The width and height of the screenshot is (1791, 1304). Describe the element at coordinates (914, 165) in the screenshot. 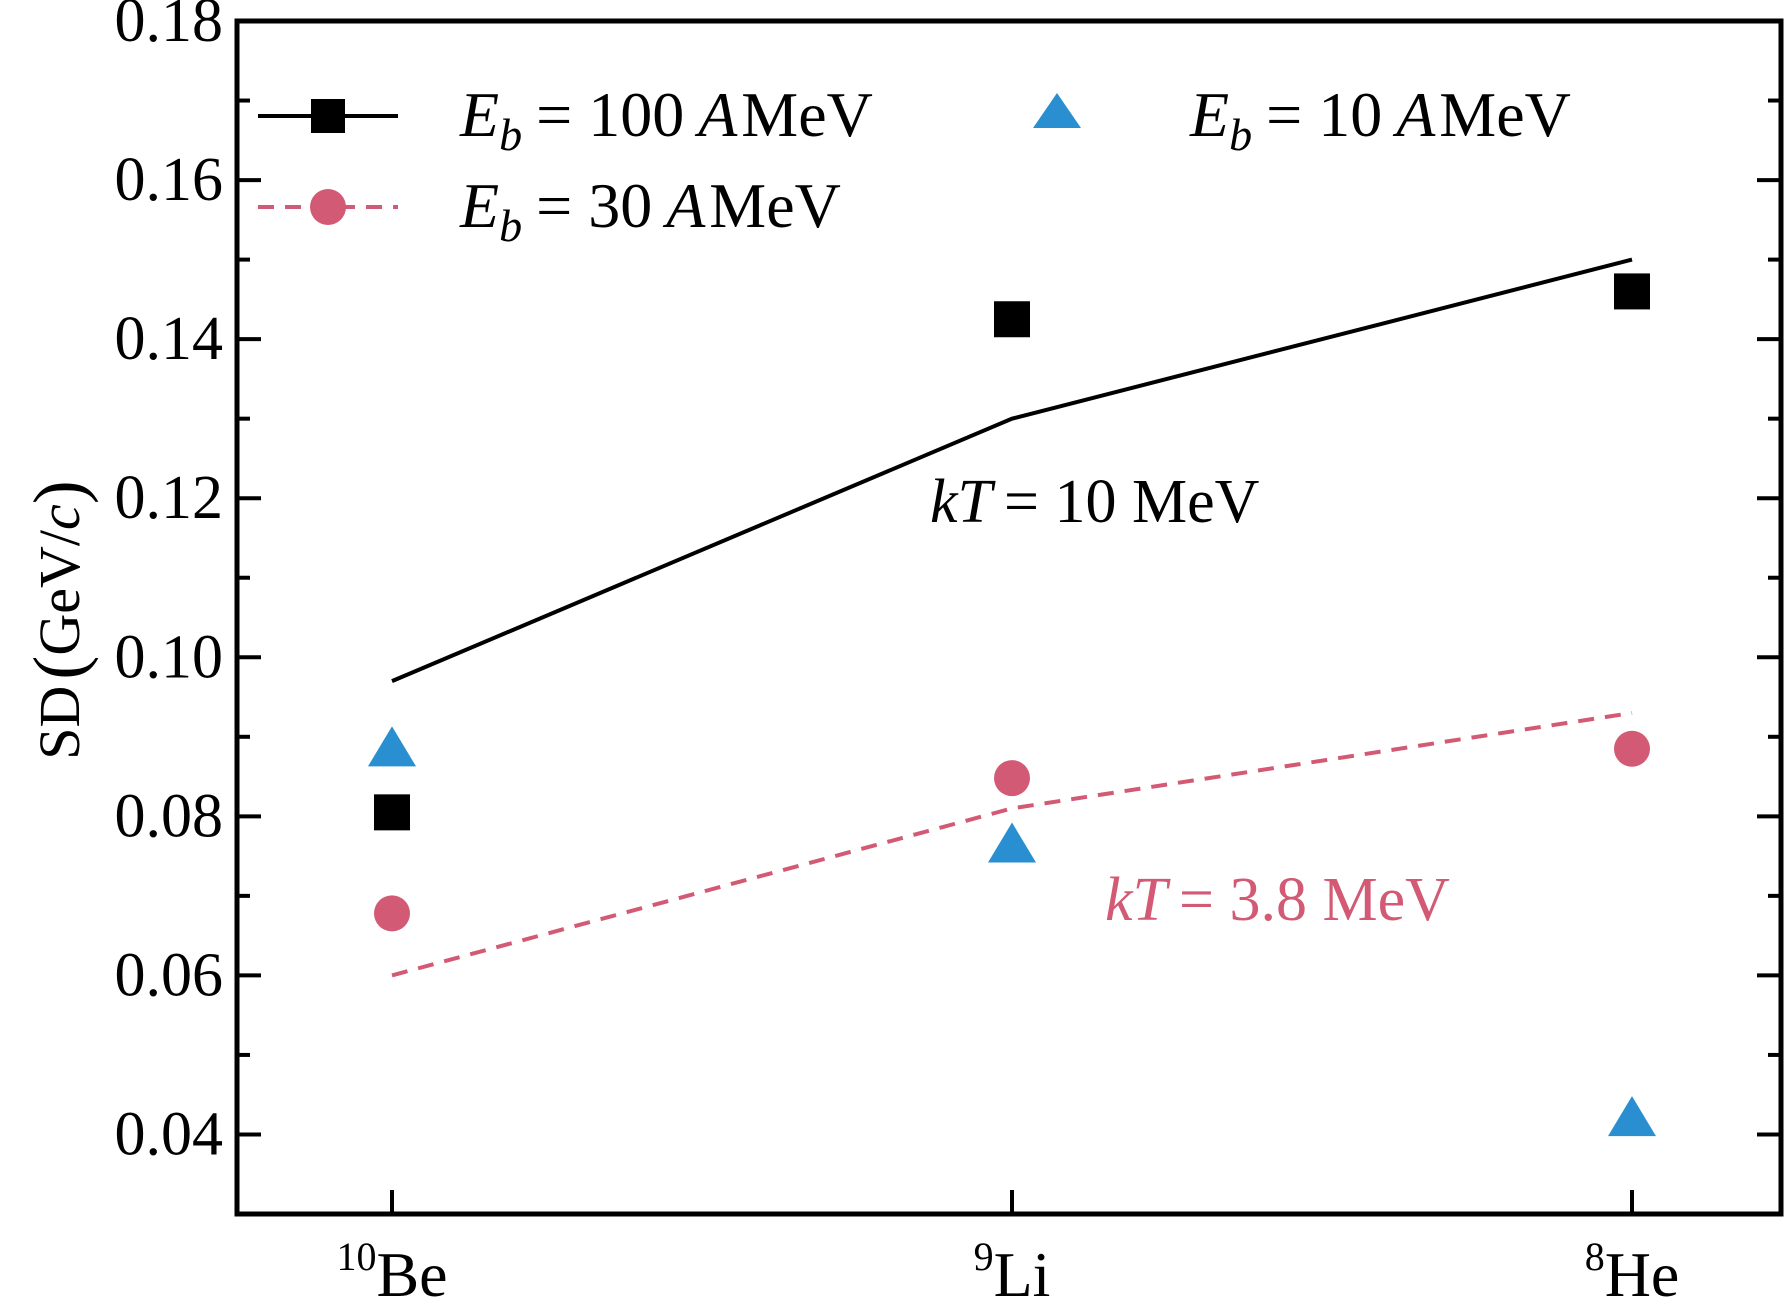

I see `legend: Eb = 100 AMeV Eb = 30 AMeV Eb = 10 AMeV` at that location.